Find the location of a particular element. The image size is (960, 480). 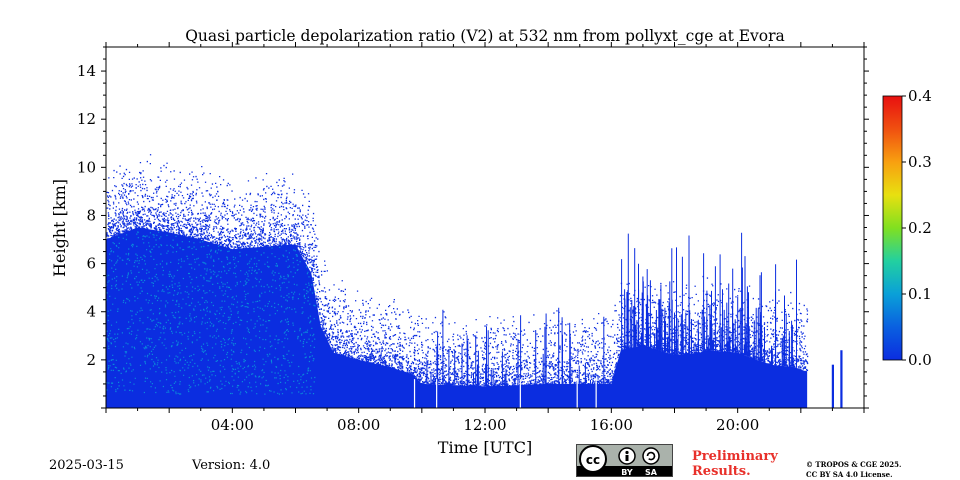

y-tick-label: 10 is located at coordinates (86, 167).